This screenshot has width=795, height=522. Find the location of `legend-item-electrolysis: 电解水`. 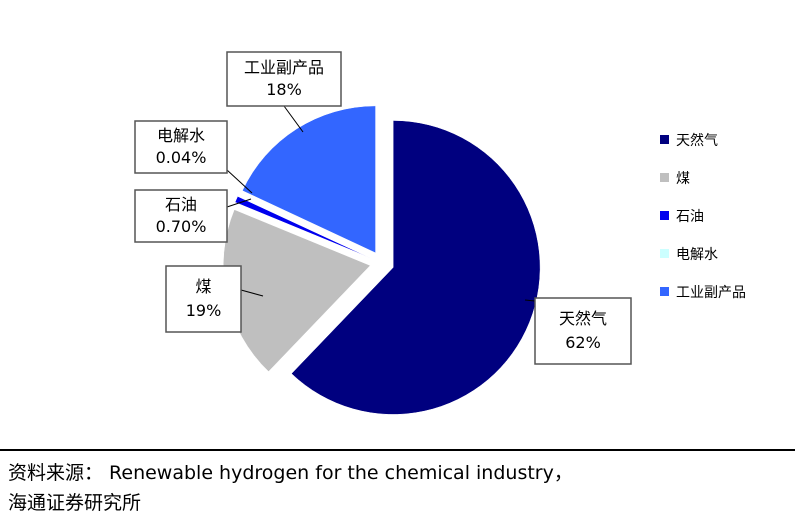

legend-item-electrolysis: 电解水 is located at coordinates (689, 255).